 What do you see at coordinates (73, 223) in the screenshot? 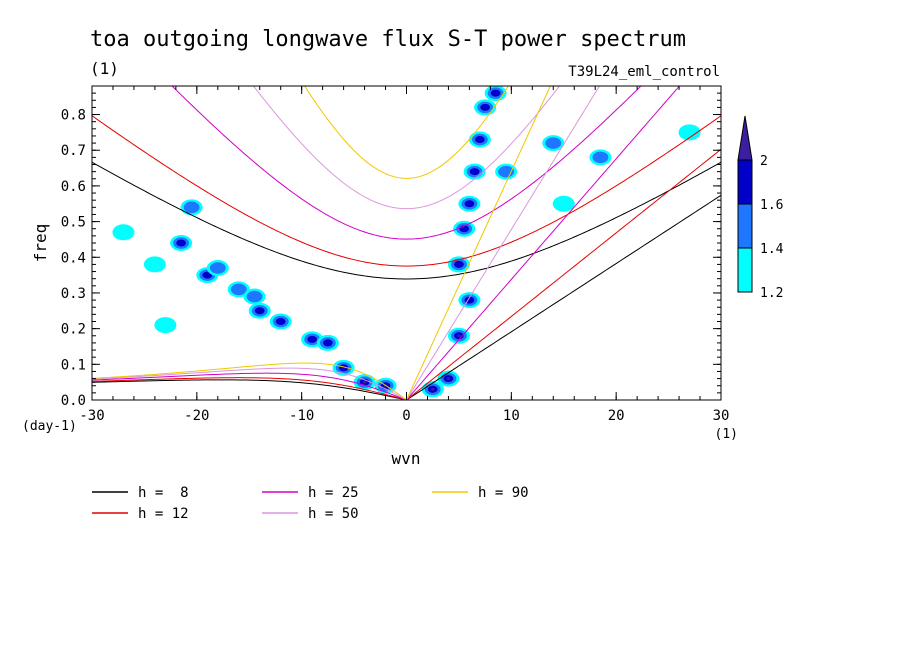
I see `y-tick-label: 0.5` at bounding box center [73, 223].